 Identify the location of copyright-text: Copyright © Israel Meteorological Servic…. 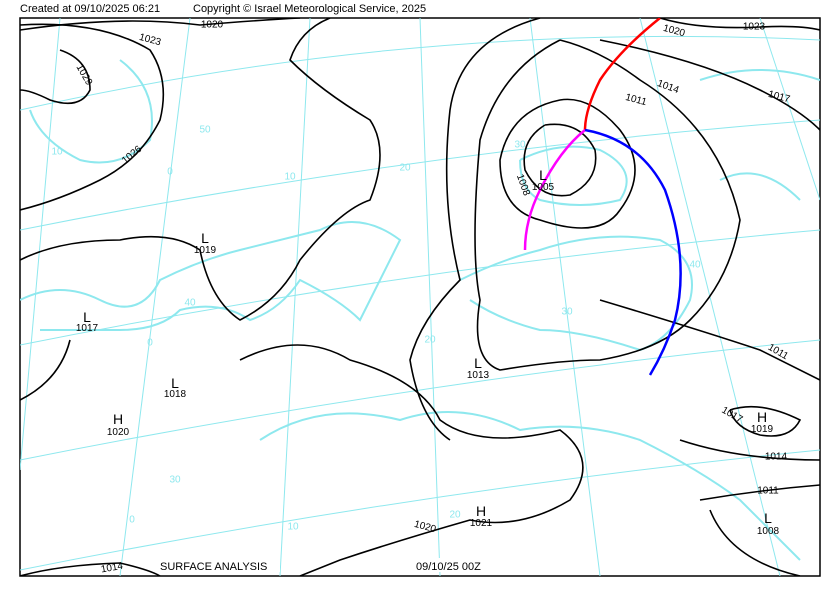
(309, 9).